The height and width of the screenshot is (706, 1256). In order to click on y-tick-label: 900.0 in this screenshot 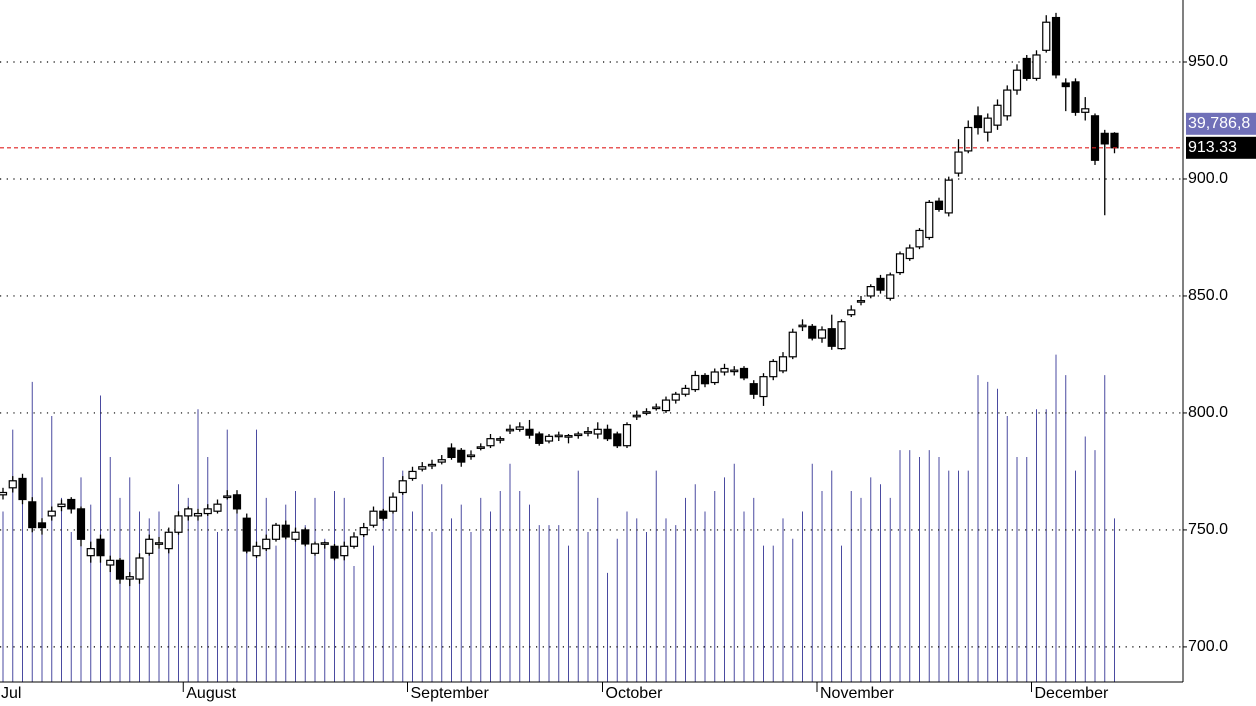, I will do `click(1208, 178)`.